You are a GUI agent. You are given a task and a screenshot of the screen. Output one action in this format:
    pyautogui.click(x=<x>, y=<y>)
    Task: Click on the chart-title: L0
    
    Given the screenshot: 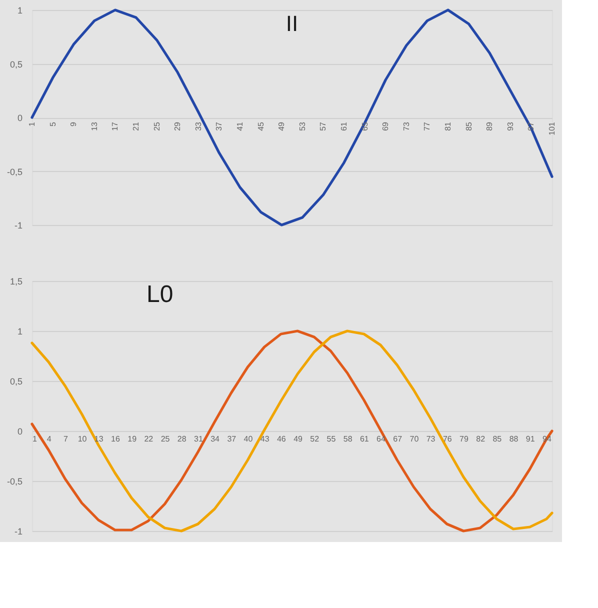 What is the action you would take?
    pyautogui.click(x=160, y=294)
    